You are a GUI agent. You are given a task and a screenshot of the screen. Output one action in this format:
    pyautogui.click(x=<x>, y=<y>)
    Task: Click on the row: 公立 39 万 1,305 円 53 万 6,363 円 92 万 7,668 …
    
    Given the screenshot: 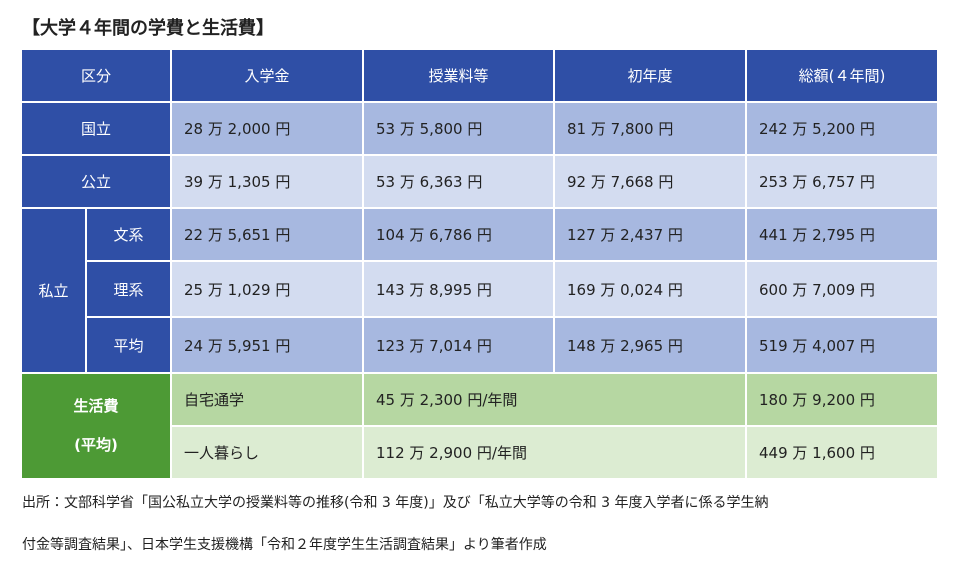 What is the action you would take?
    pyautogui.click(x=479, y=181)
    